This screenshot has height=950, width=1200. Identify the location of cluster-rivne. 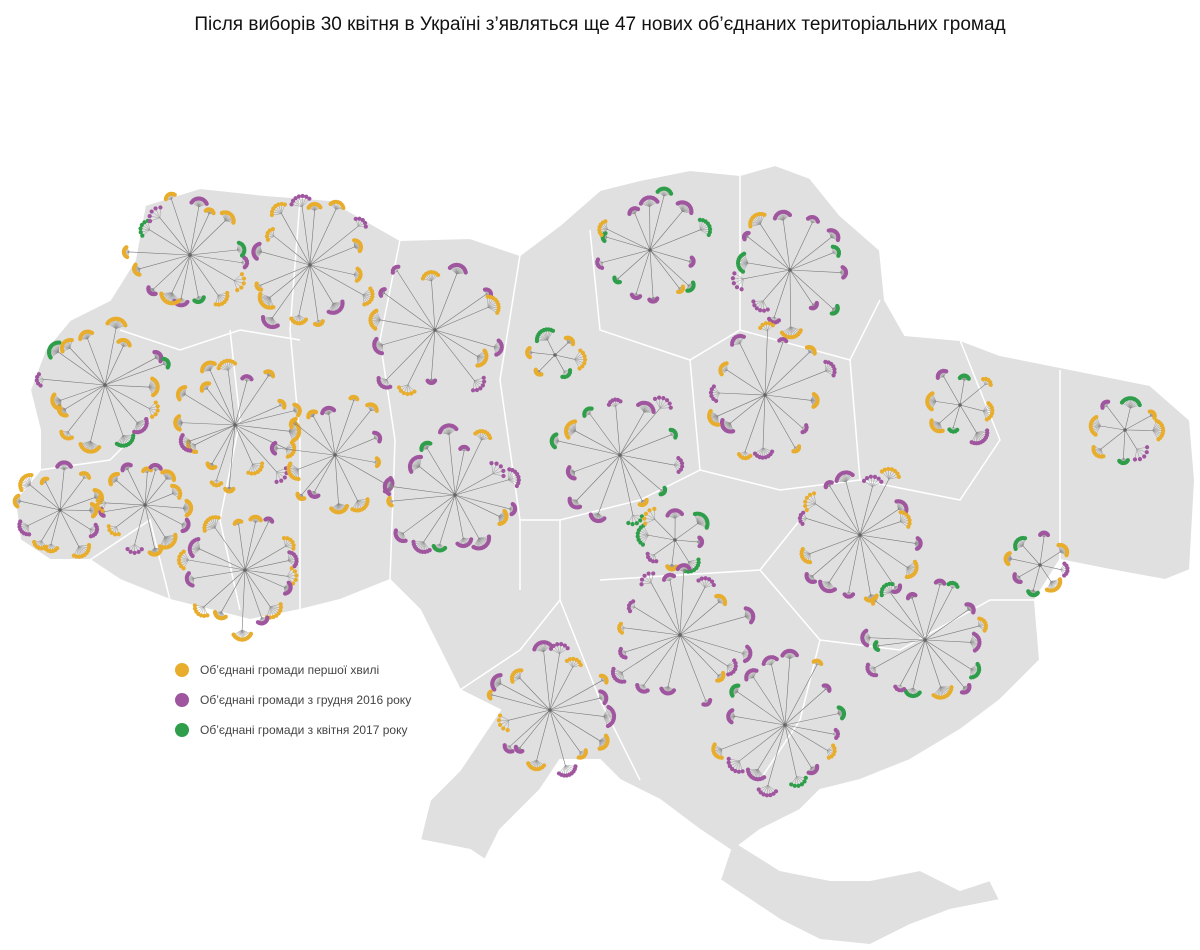
(313, 261).